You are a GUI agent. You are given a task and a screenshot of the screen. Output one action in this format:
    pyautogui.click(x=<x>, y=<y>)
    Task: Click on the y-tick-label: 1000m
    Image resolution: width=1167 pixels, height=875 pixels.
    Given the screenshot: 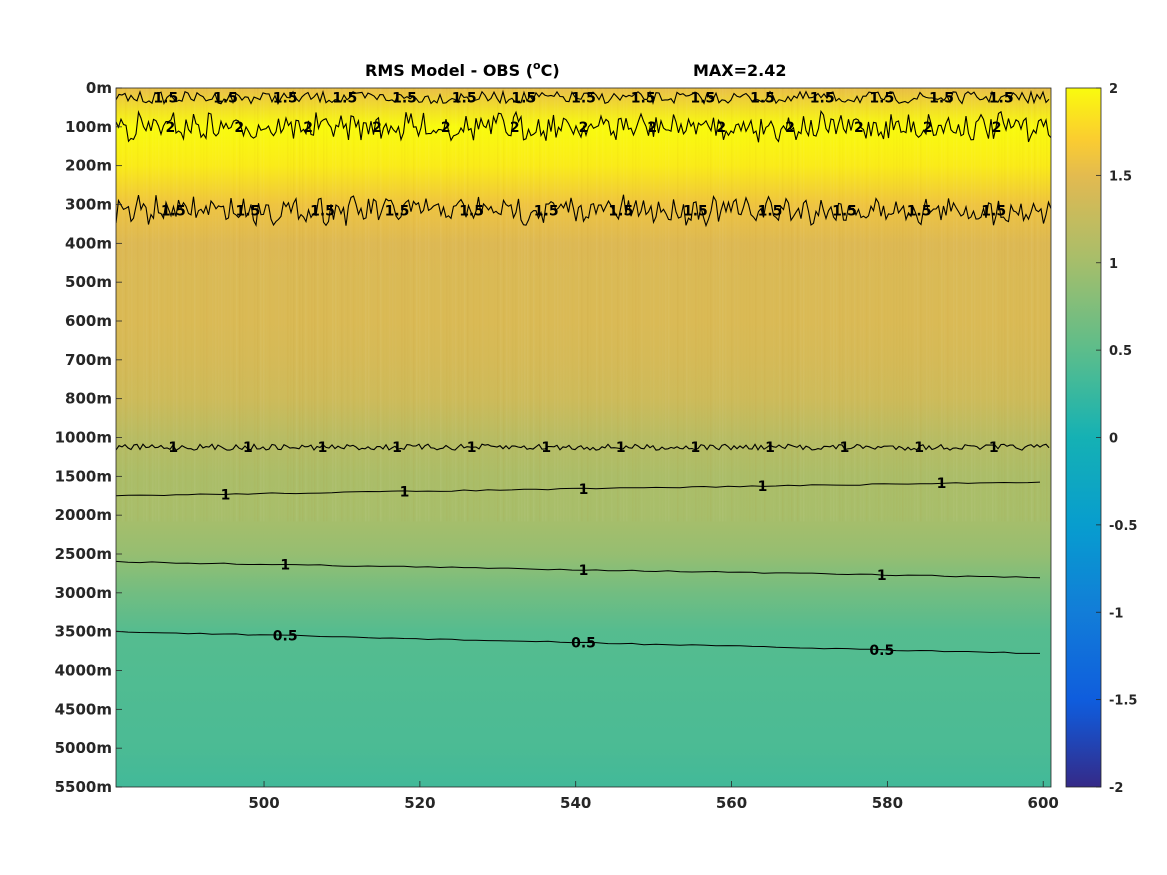 What is the action you would take?
    pyautogui.click(x=83, y=438)
    